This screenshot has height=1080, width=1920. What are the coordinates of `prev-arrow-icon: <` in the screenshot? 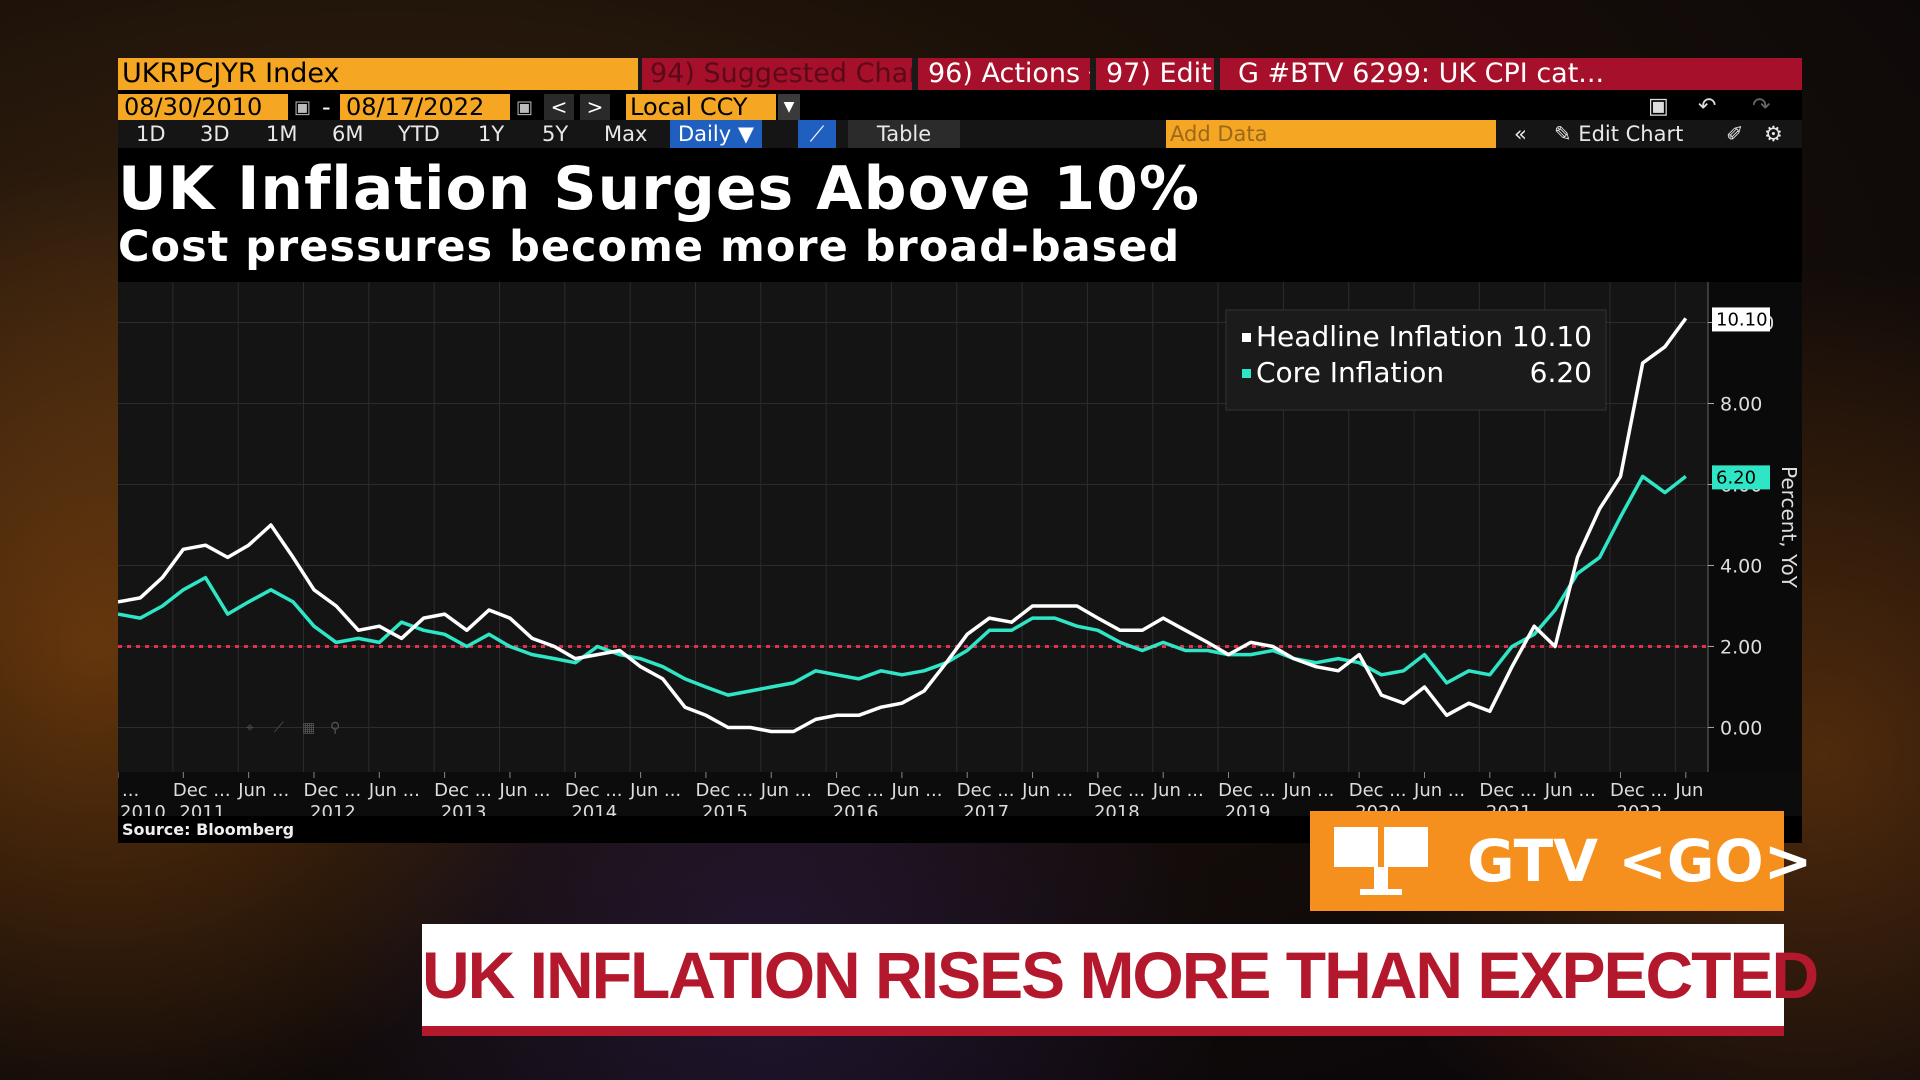 It's located at (559, 107).